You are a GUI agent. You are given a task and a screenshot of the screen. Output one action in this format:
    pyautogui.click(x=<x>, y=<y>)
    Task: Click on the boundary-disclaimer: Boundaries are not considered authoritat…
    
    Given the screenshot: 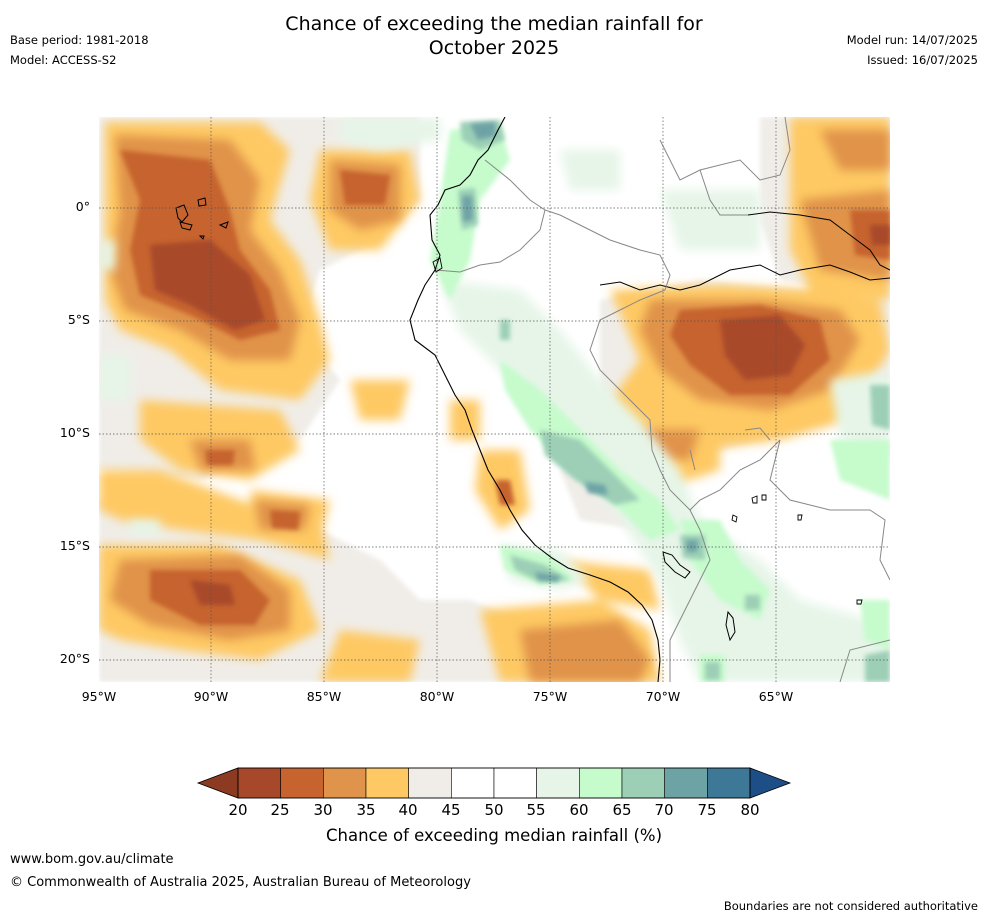 What is the action you would take?
    pyautogui.click(x=850, y=906)
    